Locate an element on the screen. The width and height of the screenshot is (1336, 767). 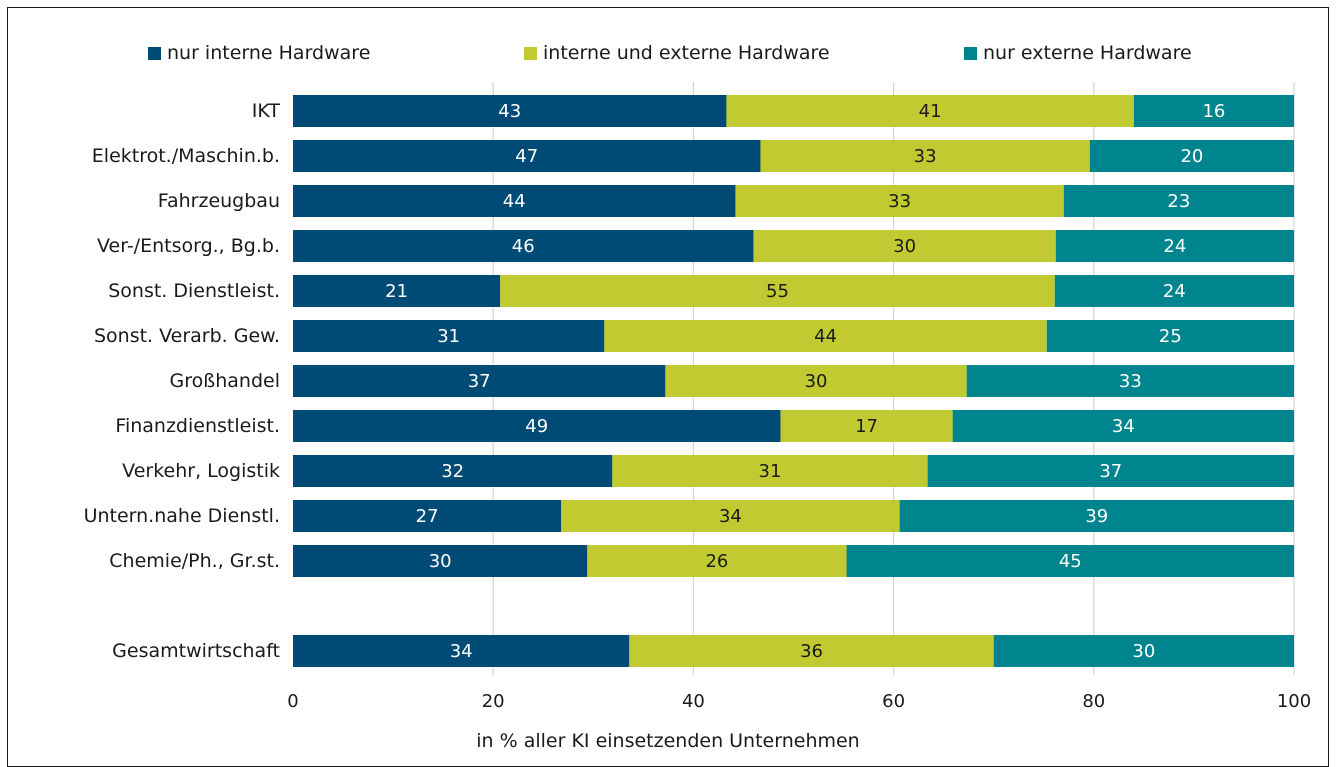
category-label: Chemie/Ph., Gr.st. is located at coordinates (194, 561).